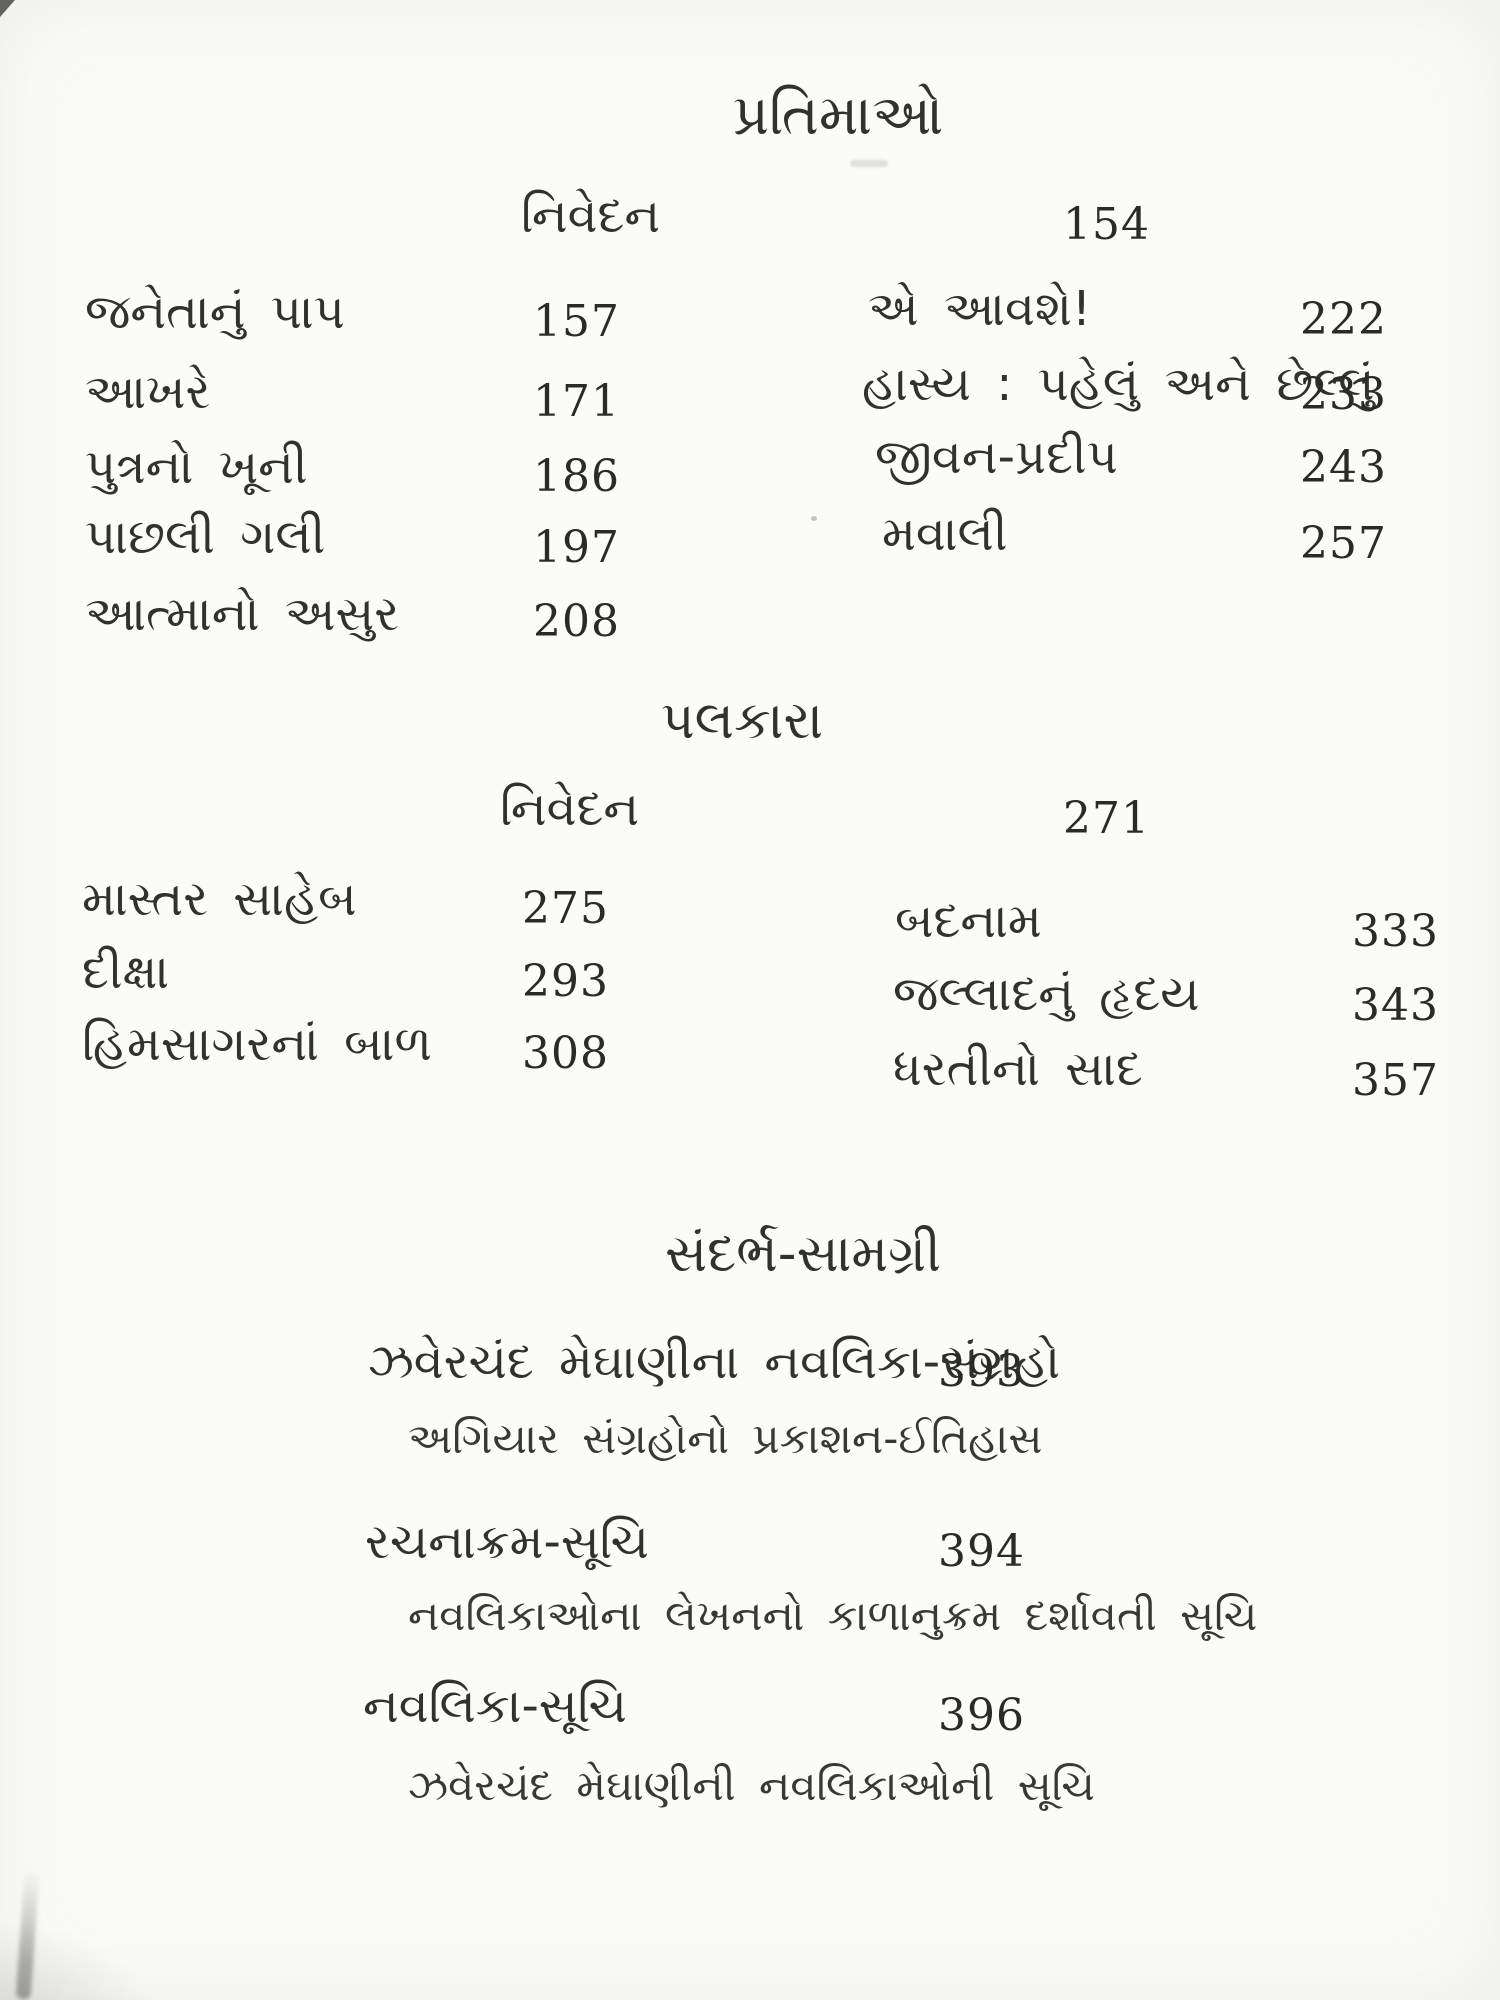 The image size is (1500, 2000). What do you see at coordinates (1046, 994) in the screenshot?
I see `toc-entry-title: જલ્લાદનું હૃદય` at bounding box center [1046, 994].